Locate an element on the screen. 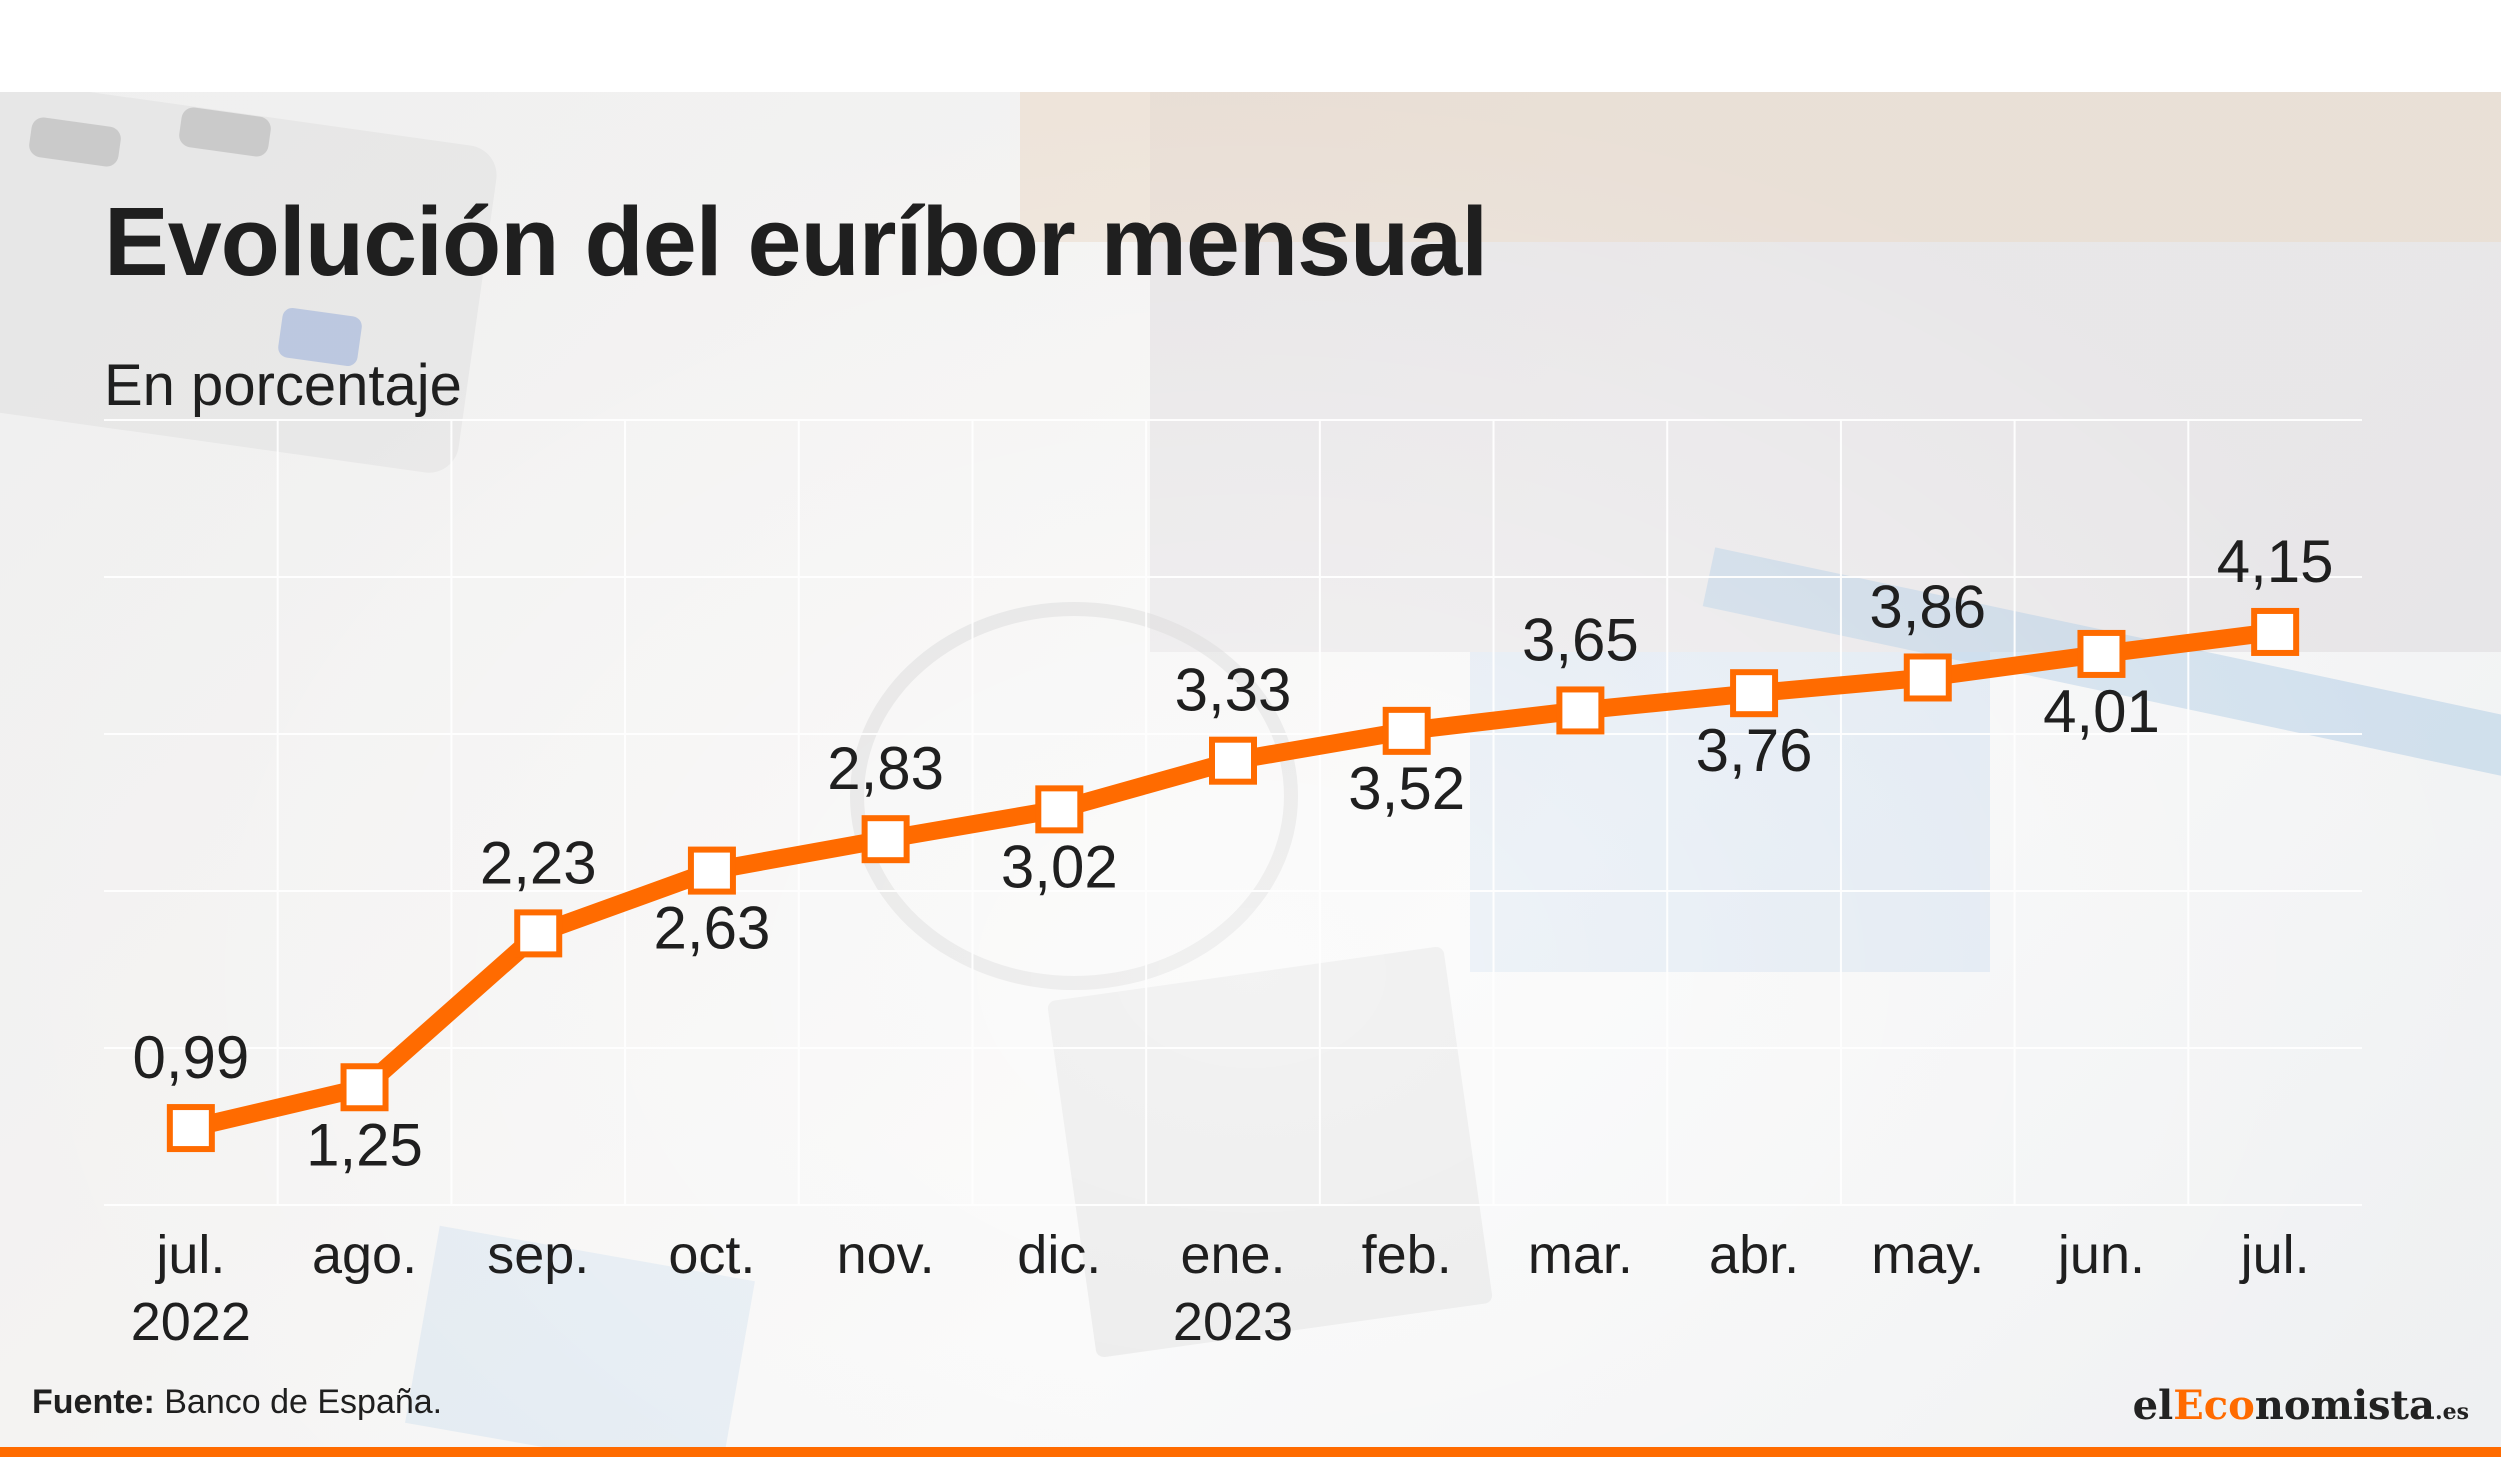 The image size is (2501, 1457). x-tick-label: nov. is located at coordinates (886, 1255).